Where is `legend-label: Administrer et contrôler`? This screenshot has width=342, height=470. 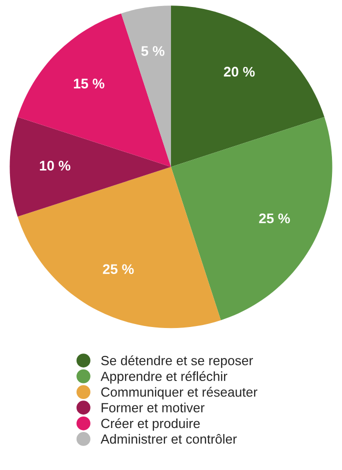 legend-label: Administrer et contrôler is located at coordinates (168, 439).